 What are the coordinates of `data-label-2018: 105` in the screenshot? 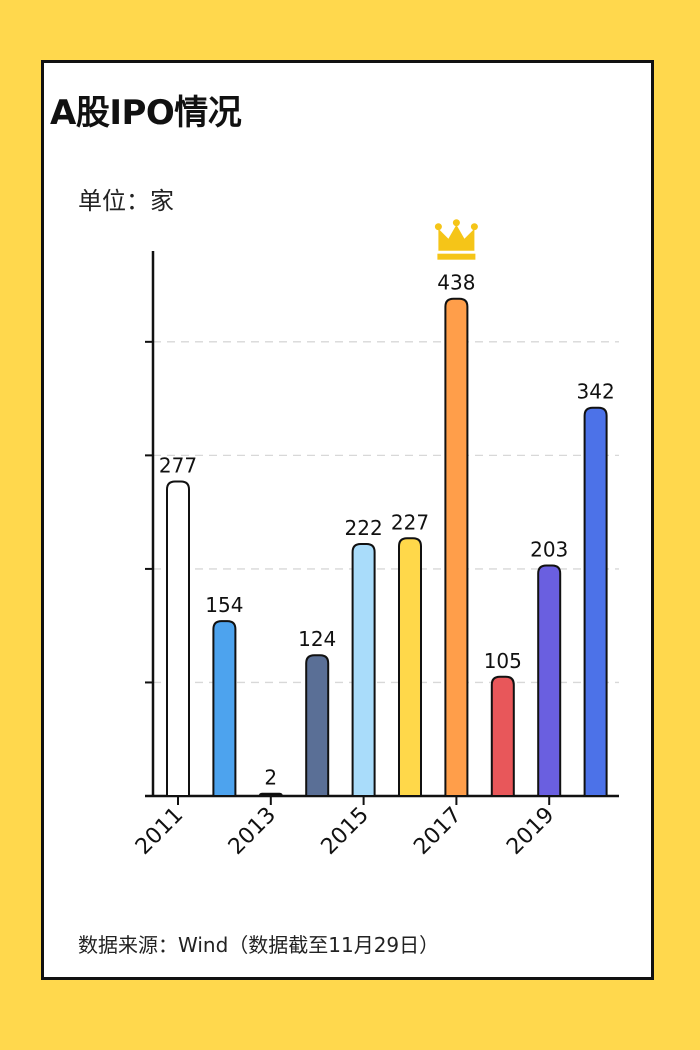 It's located at (503, 661).